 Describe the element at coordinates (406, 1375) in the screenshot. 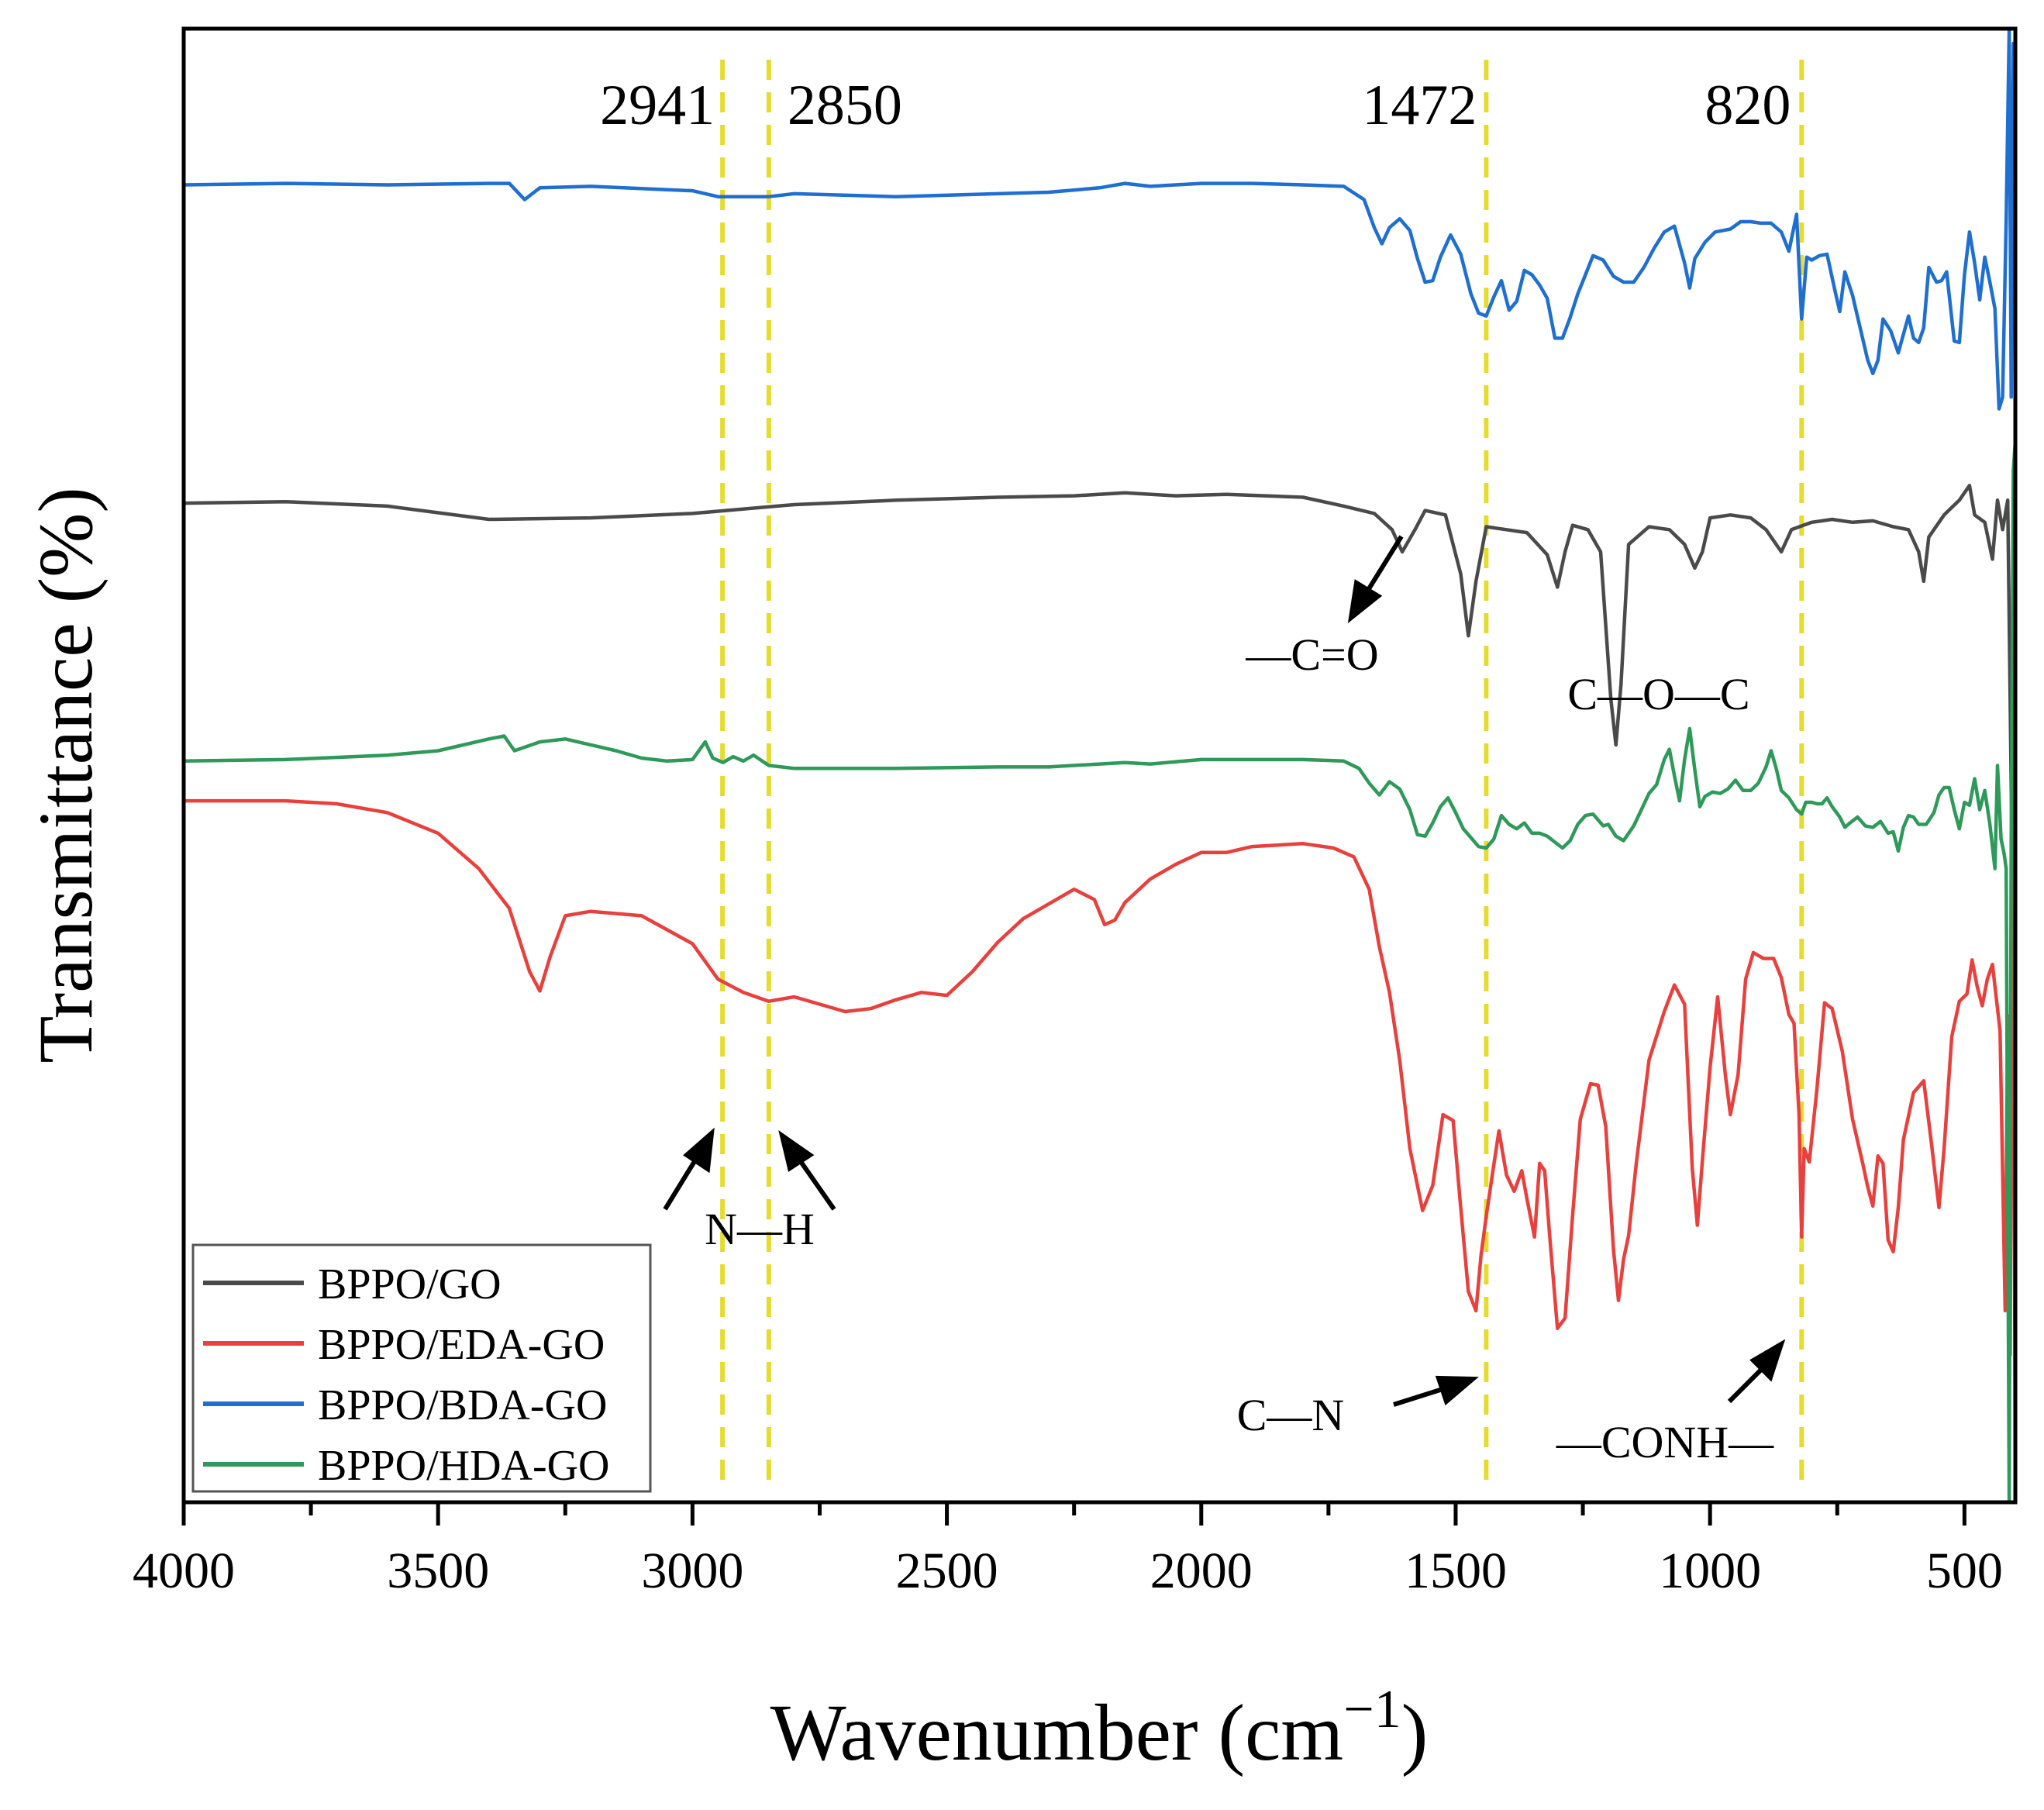

I see `legend-items: BPPO/GO BPPO/EDA-GO BPPO/BDA-GO BPPO/HDA-GO` at that location.